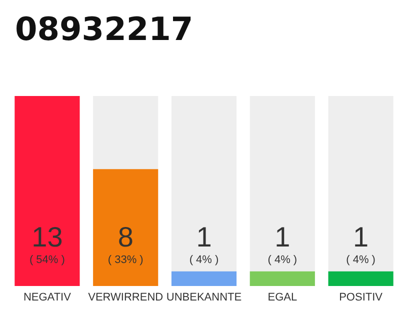 The image size is (410, 320). I want to click on data-label: 8, so click(126, 237).